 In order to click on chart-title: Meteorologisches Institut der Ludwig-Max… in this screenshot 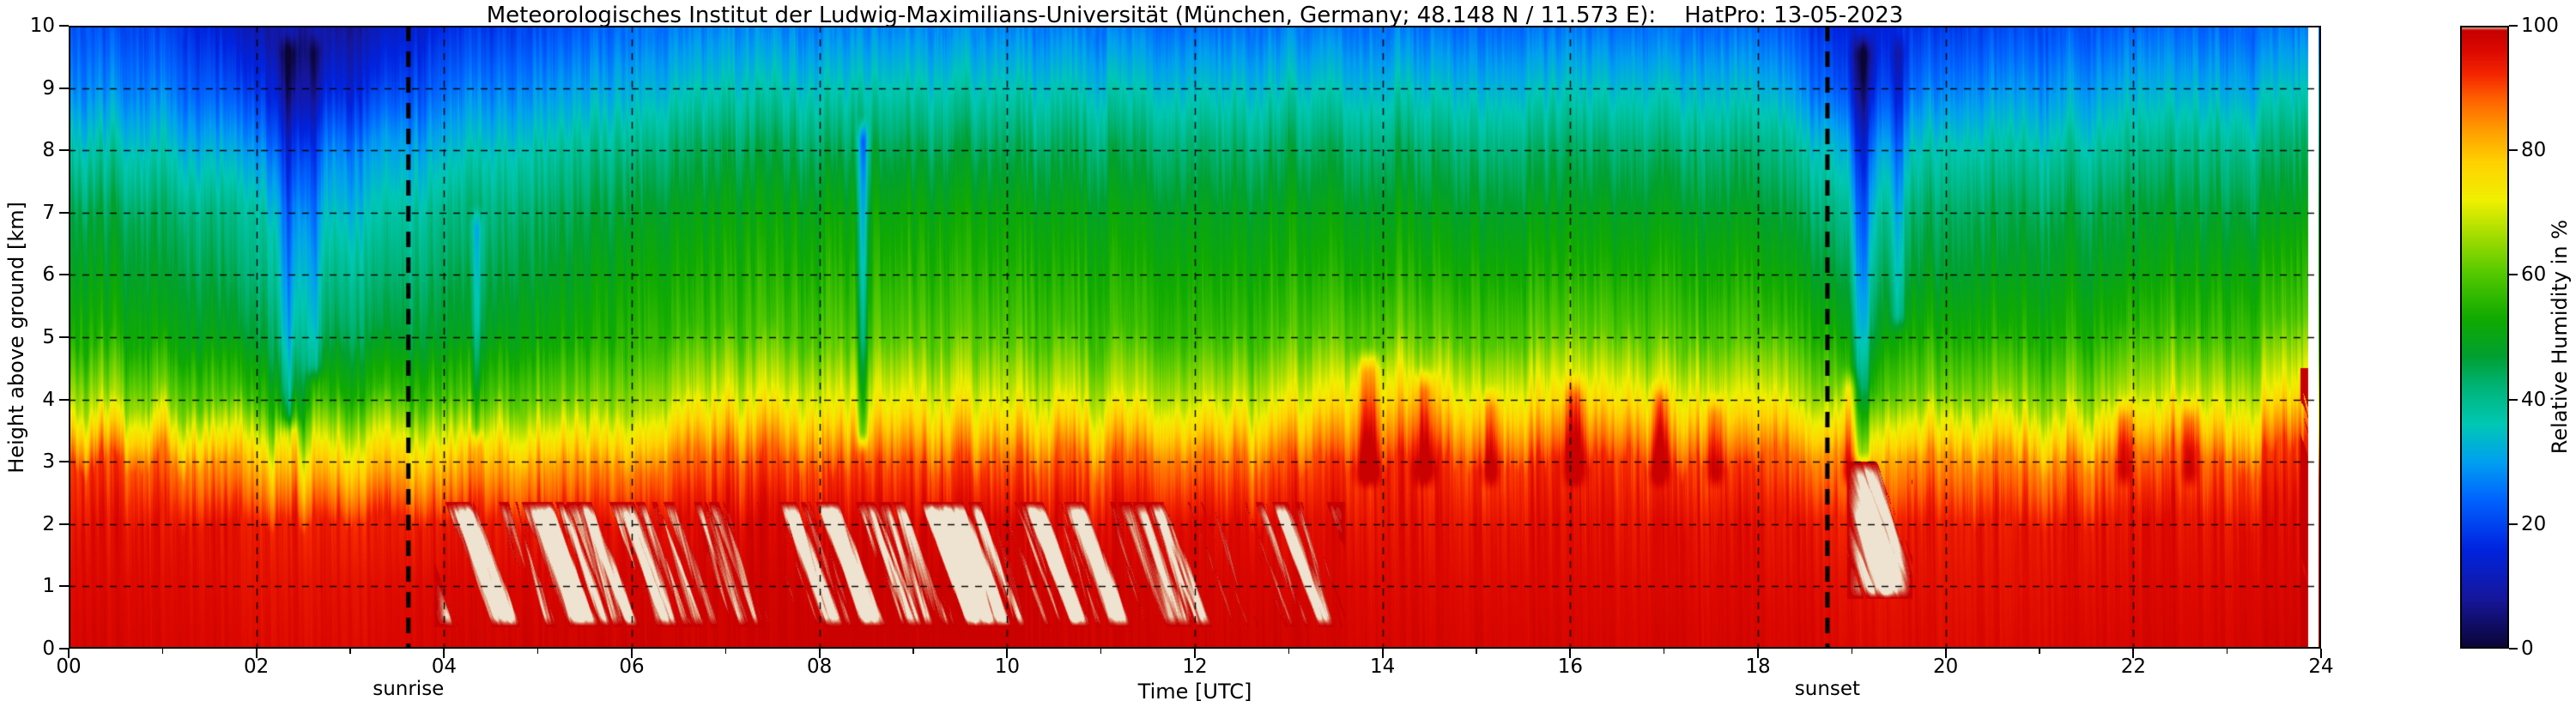, I will do `click(1195, 15)`.